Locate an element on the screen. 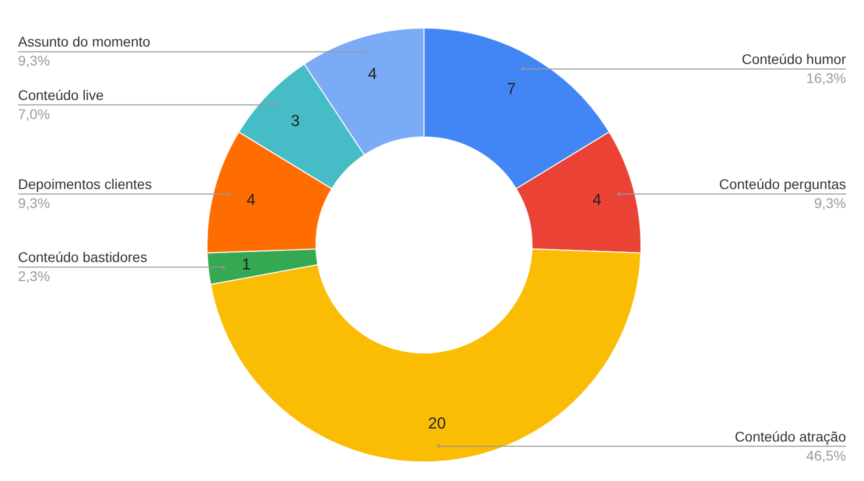 This screenshot has height=481, width=864. slice-label: Assunto do momento is located at coordinates (84, 42).